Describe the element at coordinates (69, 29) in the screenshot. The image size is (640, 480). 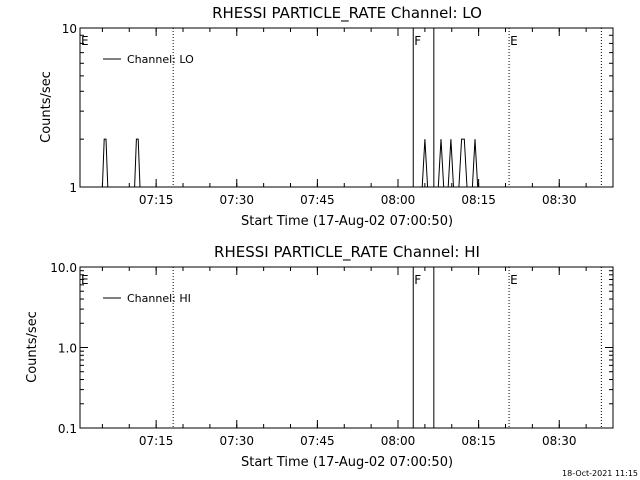
I see `y-tick-label: 10` at that location.